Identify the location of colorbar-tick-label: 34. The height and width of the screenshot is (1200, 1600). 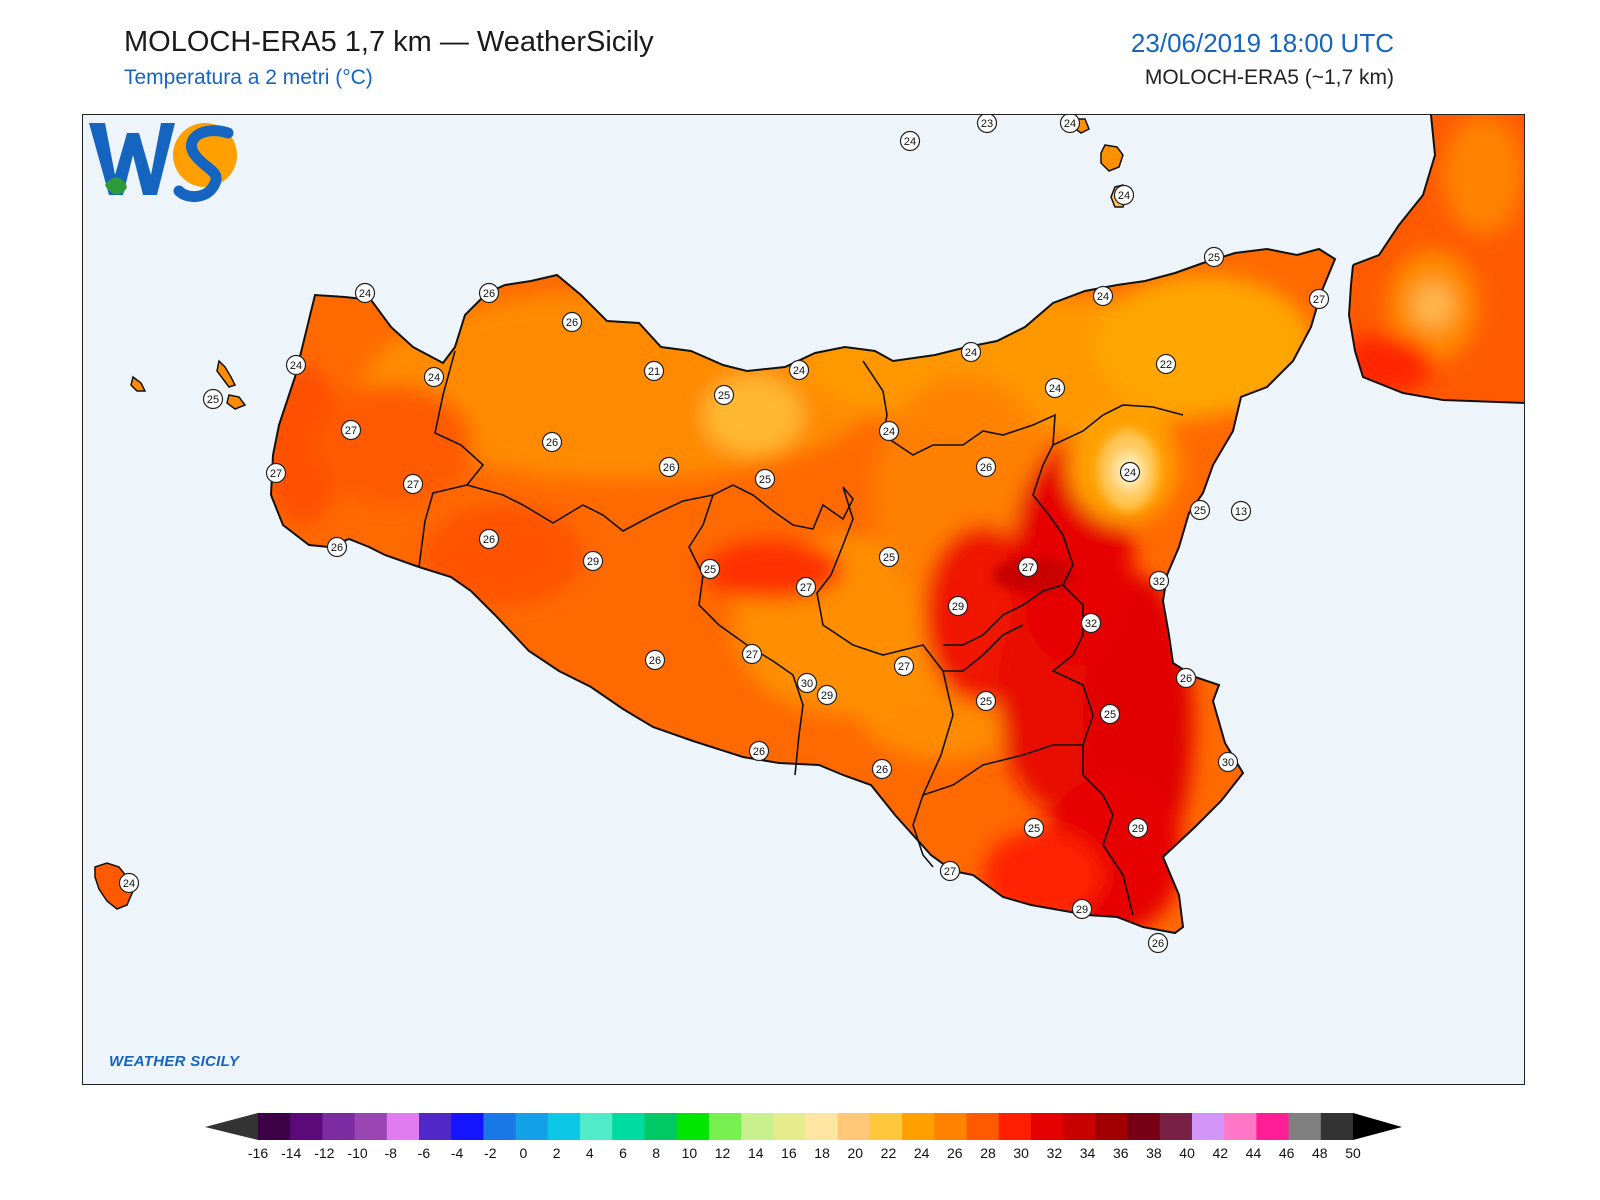
(1088, 1153).